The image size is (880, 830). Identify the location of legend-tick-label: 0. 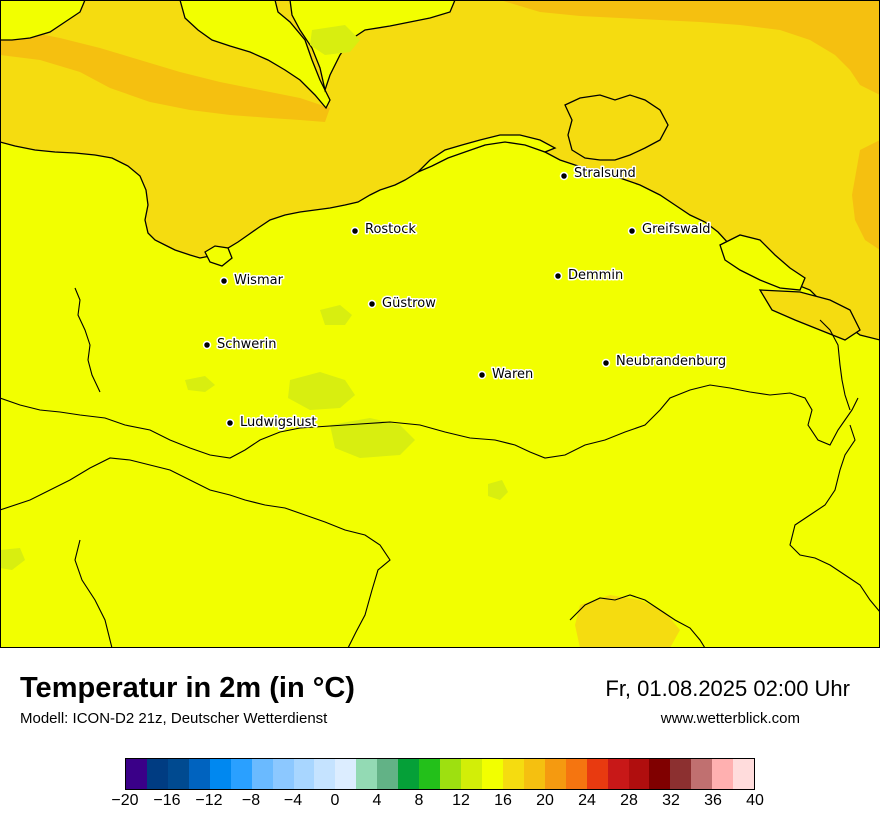
(335, 800).